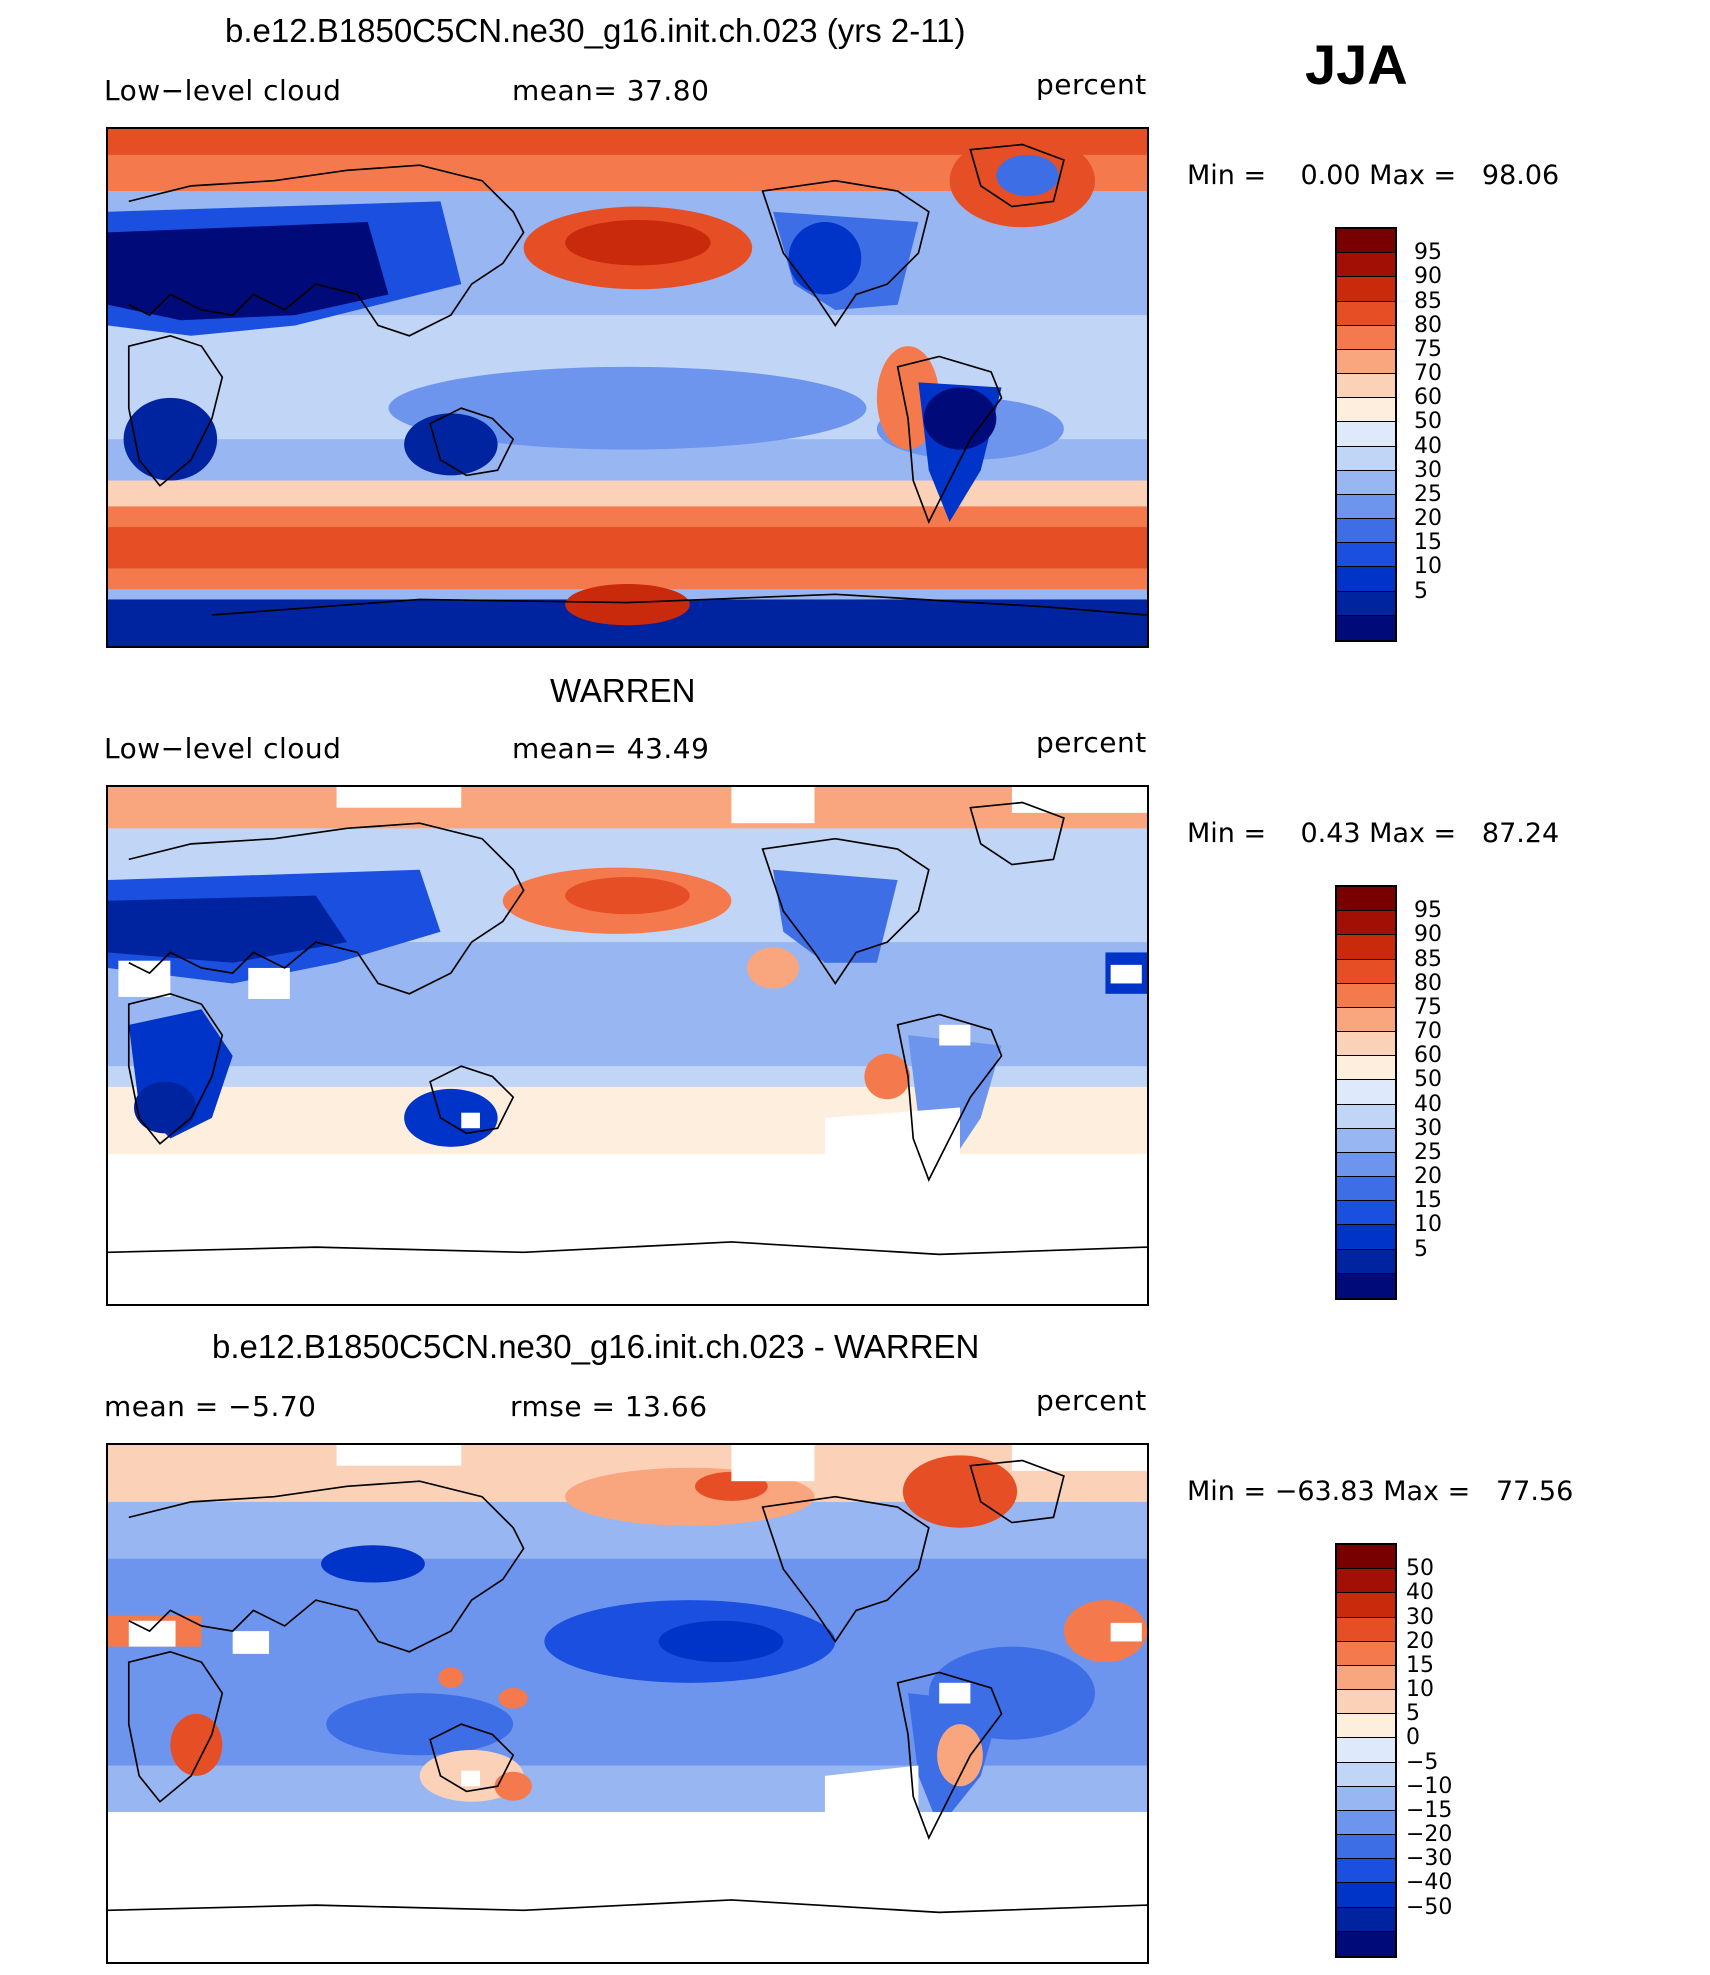 This screenshot has width=1710, height=1975. Describe the element at coordinates (611, 90) in the screenshot. I see `panel-1-mean-label: mean= 37.80` at that location.